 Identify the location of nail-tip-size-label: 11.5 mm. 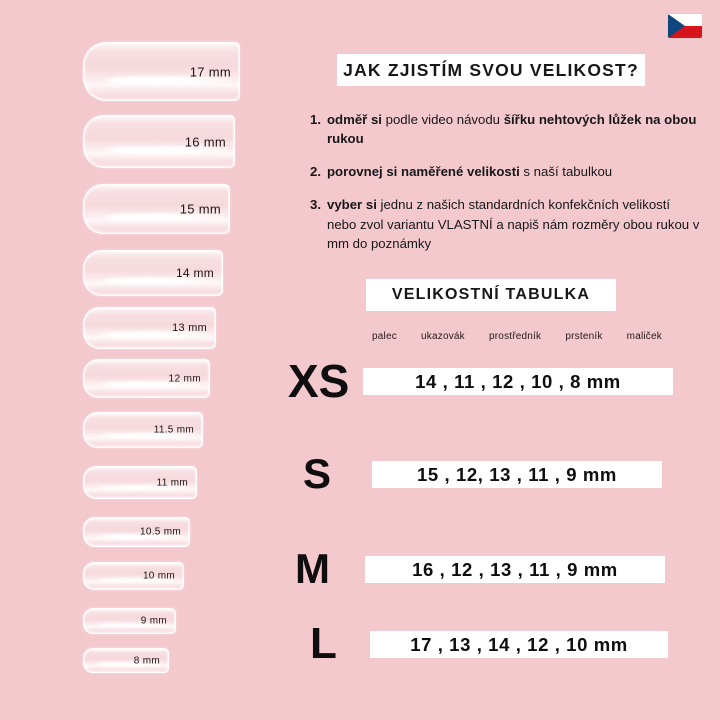
(173, 430).